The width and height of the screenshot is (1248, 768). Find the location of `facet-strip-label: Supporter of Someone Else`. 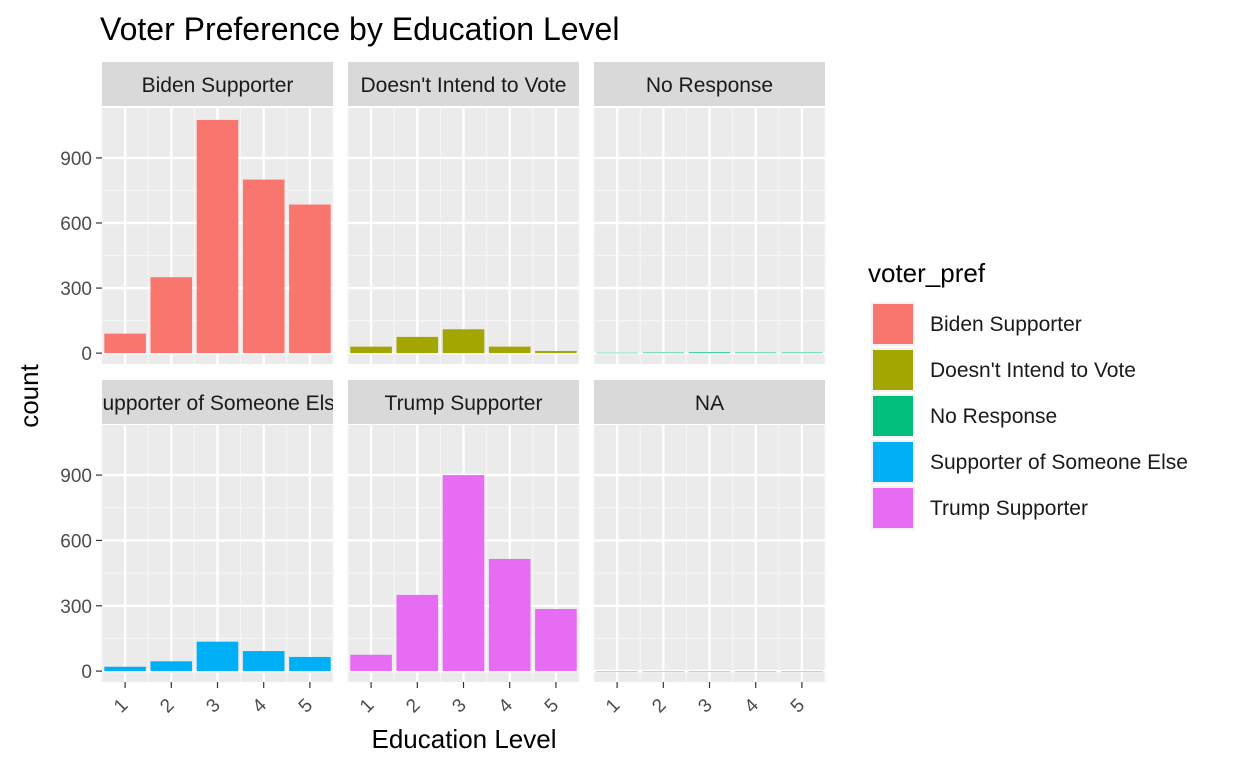

facet-strip-label: Supporter of Someone Else is located at coordinates (218, 403).